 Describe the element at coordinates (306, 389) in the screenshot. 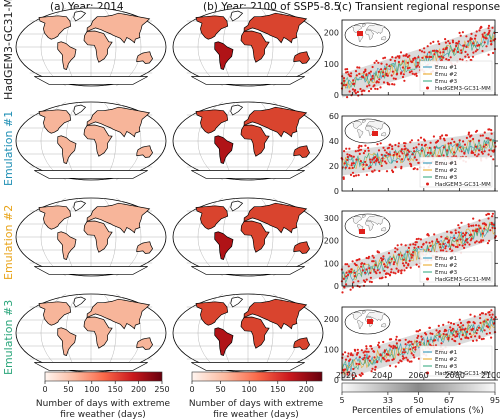

I see `colorbar-tick-label: 200` at that location.